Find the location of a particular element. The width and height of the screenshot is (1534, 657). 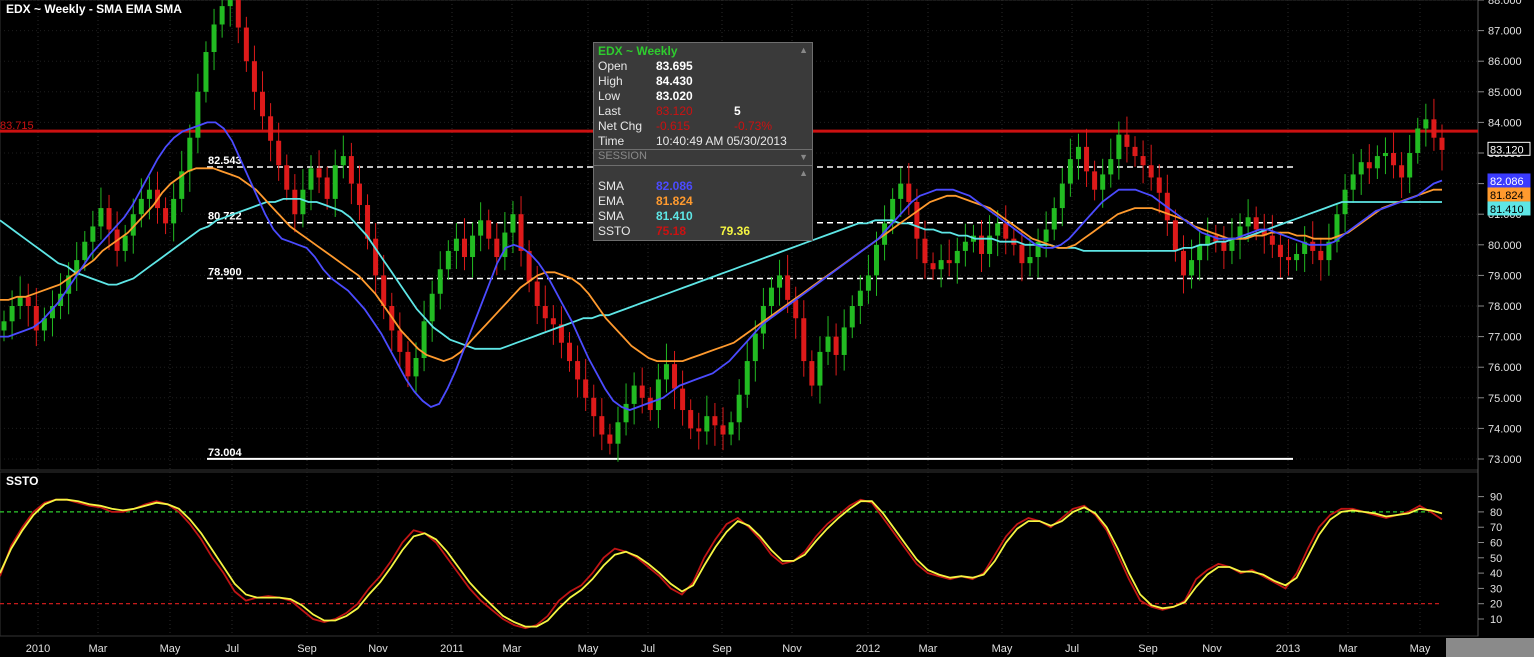

session-label: SESSION is located at coordinates (622, 156).